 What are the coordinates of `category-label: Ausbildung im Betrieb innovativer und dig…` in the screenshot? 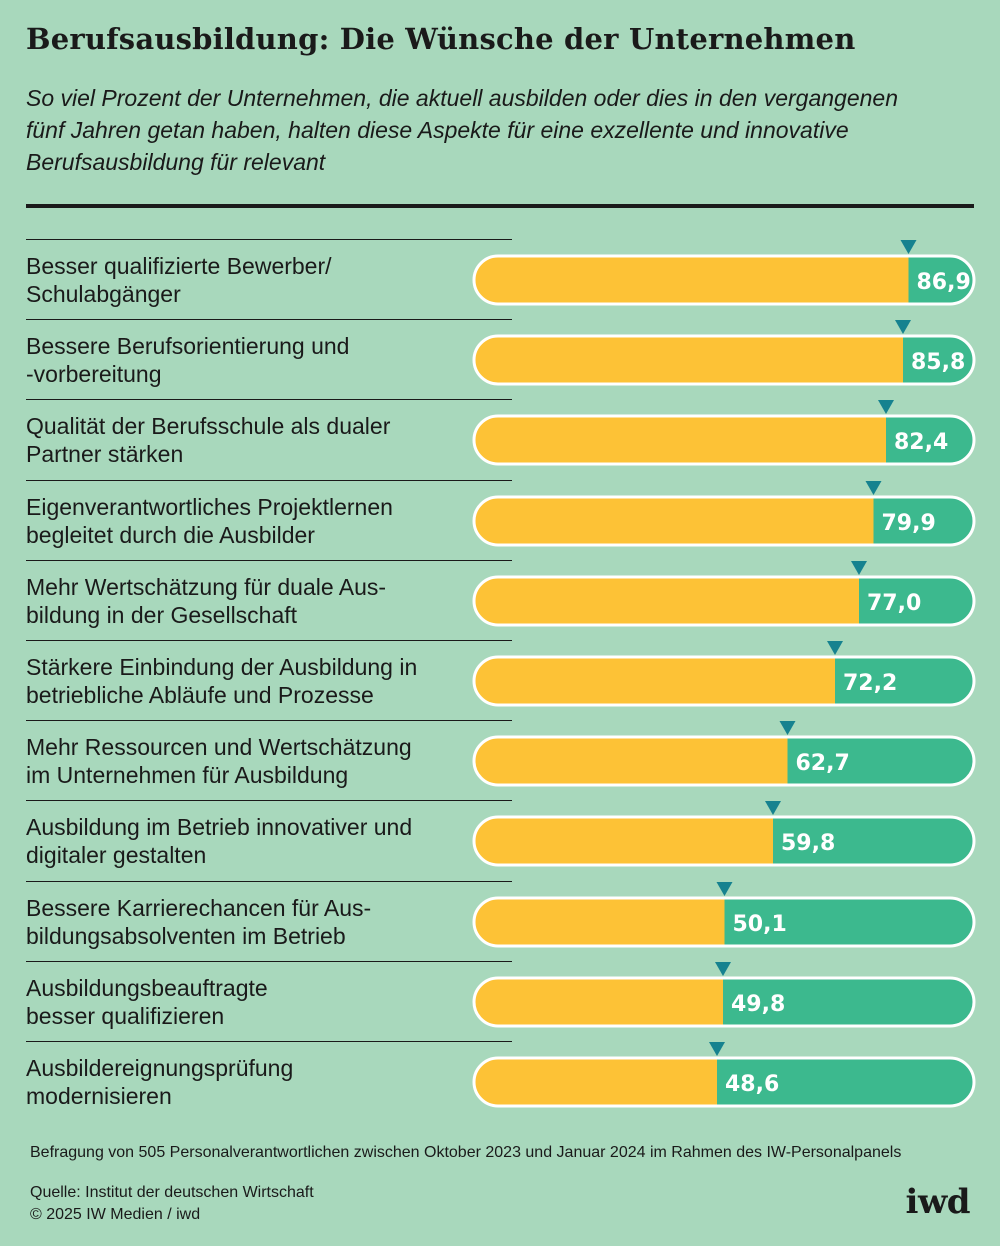 It's located at (251, 841).